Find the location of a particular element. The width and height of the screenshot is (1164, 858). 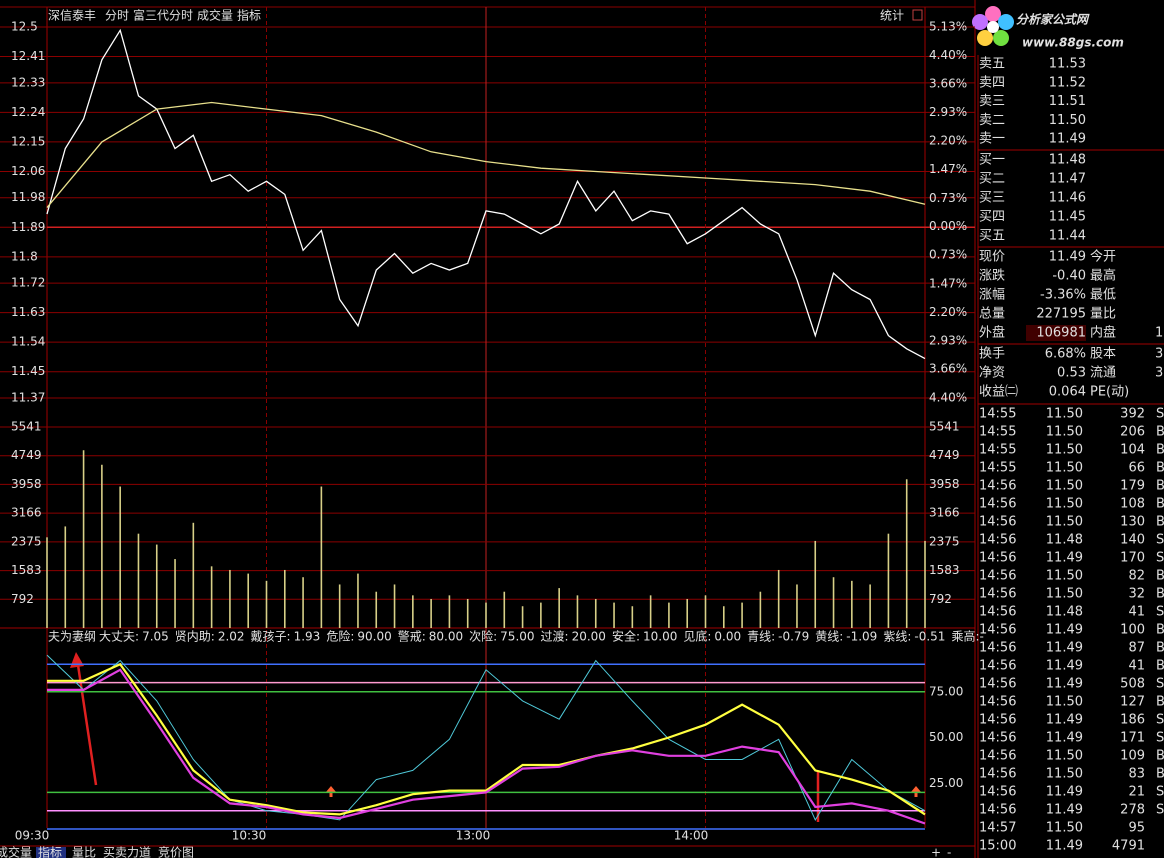

price-tick-label: 11.72 is located at coordinates (28, 283).